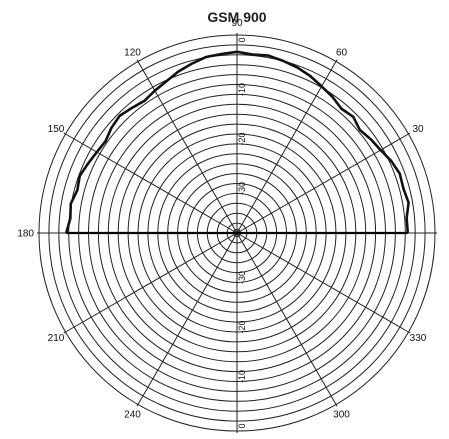 This screenshot has width=449, height=439. Describe the element at coordinates (418, 338) in the screenshot. I see `angle-label: 330` at that location.